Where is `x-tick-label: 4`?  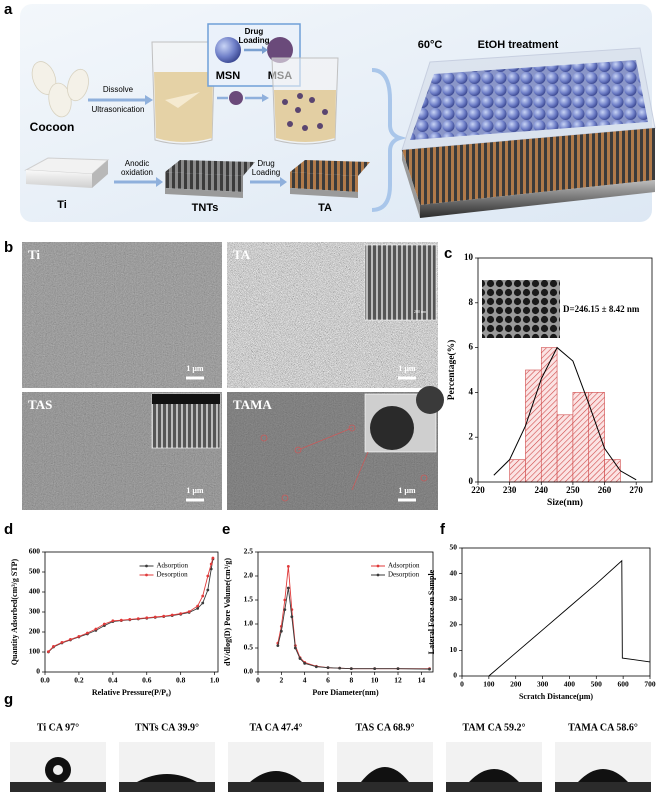 x-tick-label: 4 is located at coordinates (305, 680).